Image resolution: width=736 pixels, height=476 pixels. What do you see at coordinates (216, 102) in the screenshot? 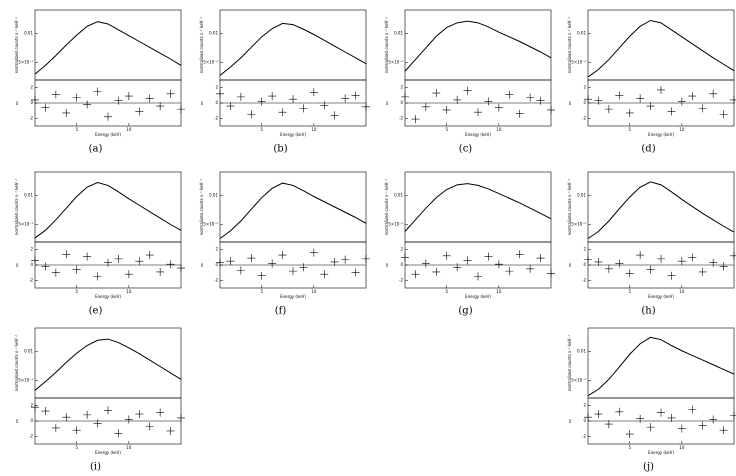
I see `y2-tick-label: 0` at bounding box center [216, 102].